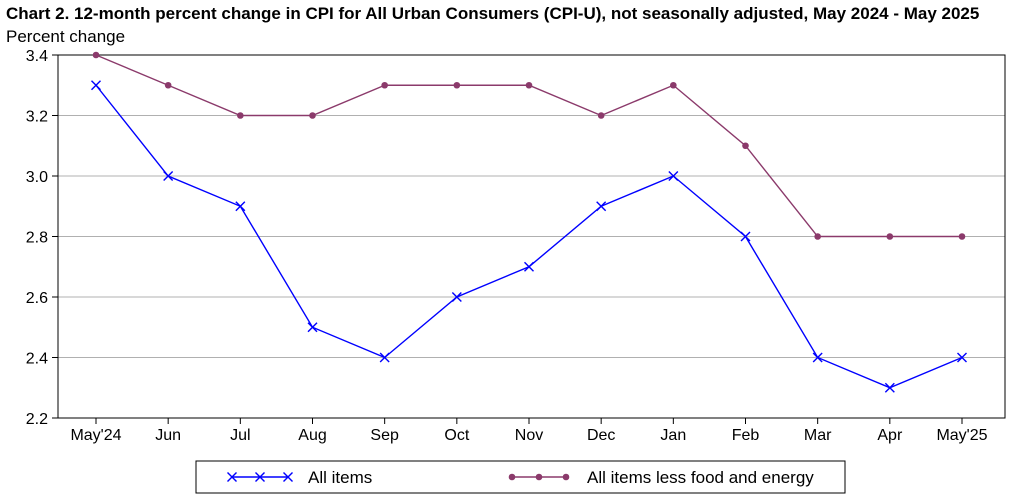  I want to click on x-tick-label: Jan, so click(673, 435).